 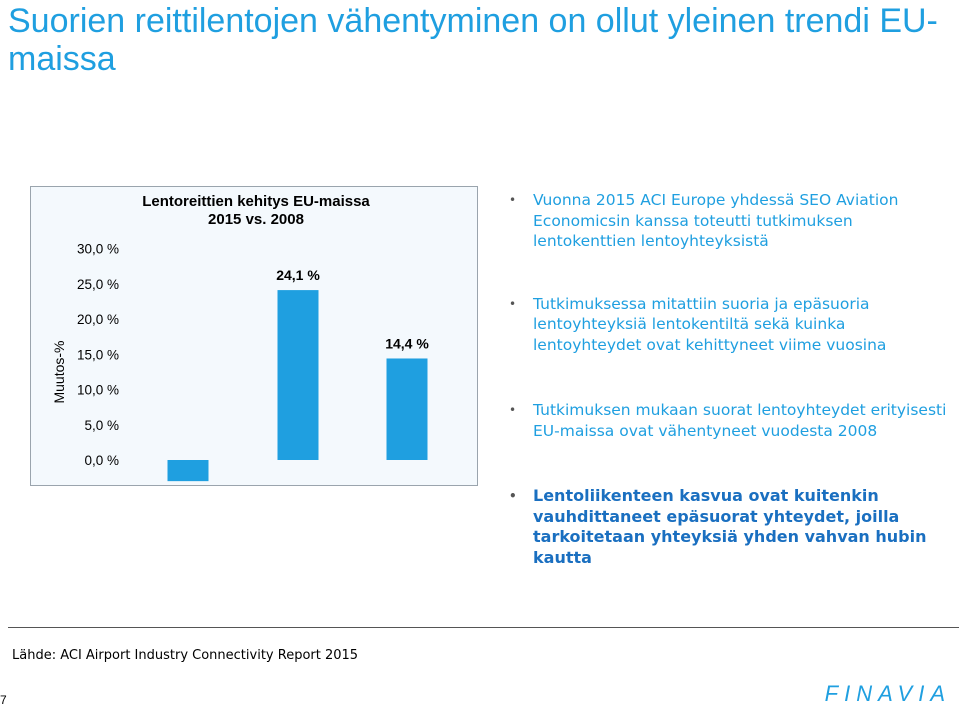 What do you see at coordinates (98, 390) in the screenshot?
I see `y-tick-label: 10,0 %` at bounding box center [98, 390].